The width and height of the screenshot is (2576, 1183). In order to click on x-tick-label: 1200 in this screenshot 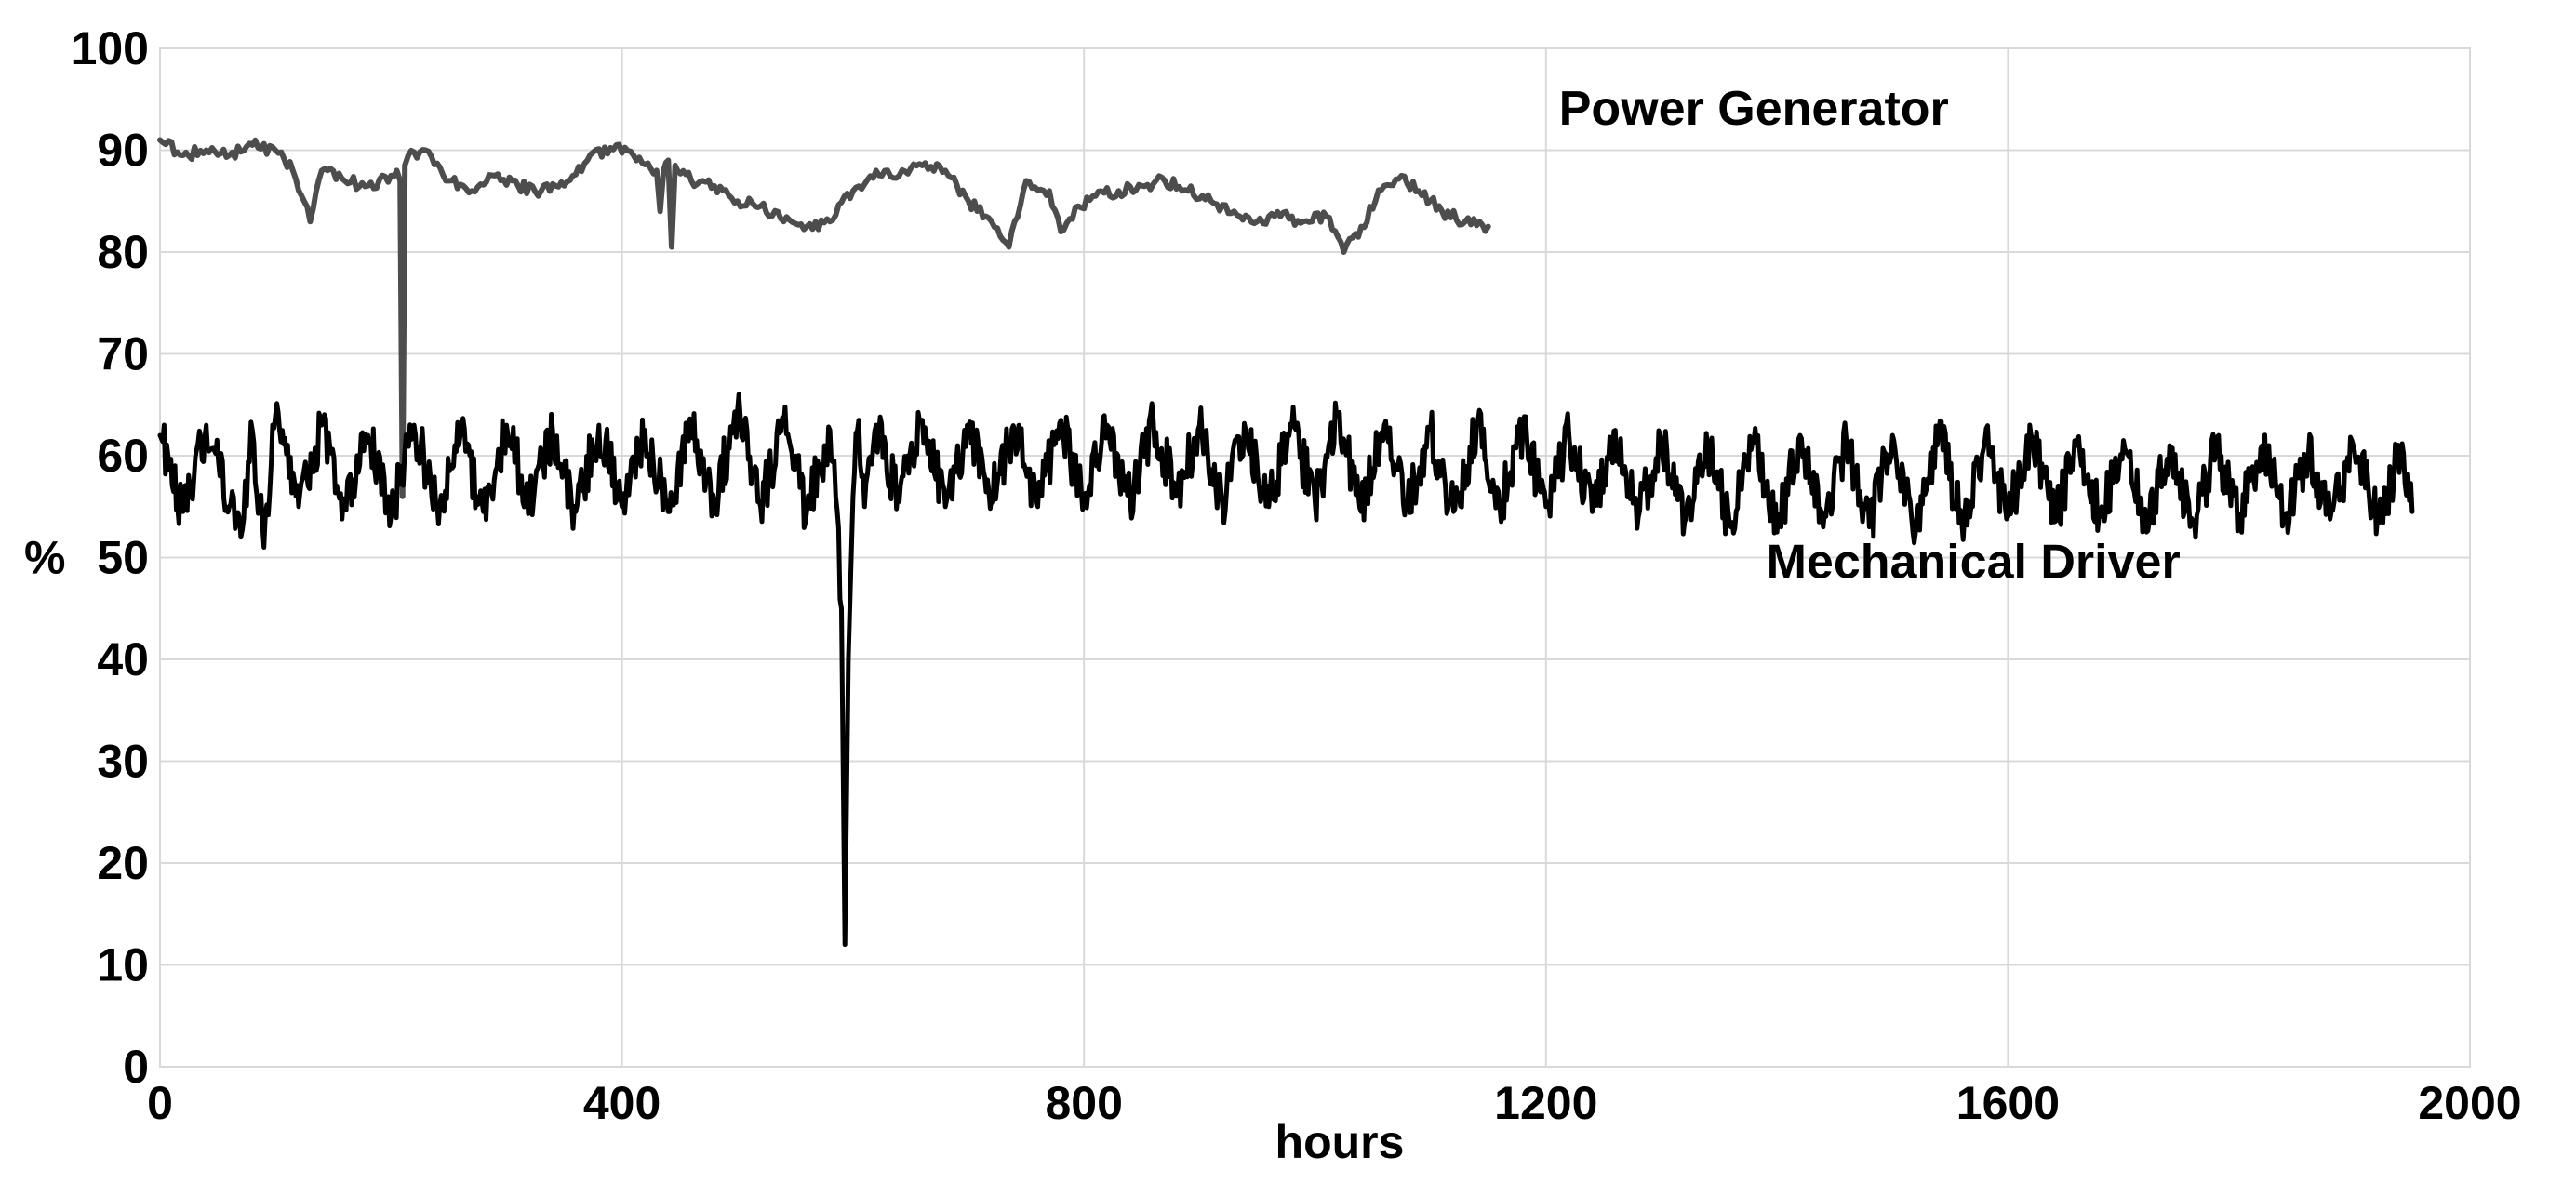, I will do `click(1545, 1103)`.